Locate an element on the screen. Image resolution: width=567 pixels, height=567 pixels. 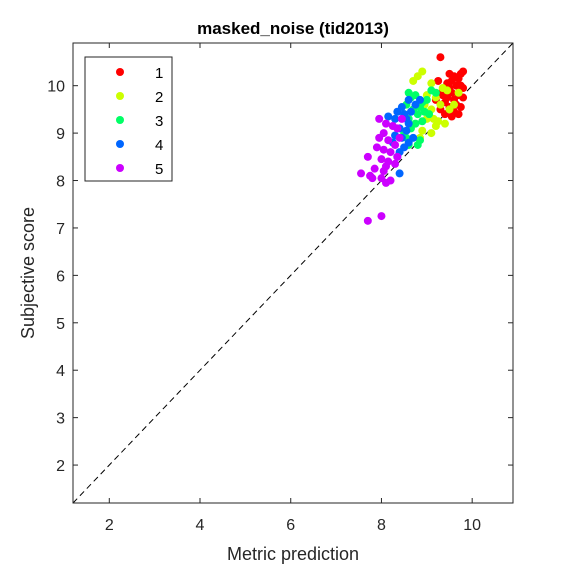
y-tick-label: 6 is located at coordinates (60, 276).